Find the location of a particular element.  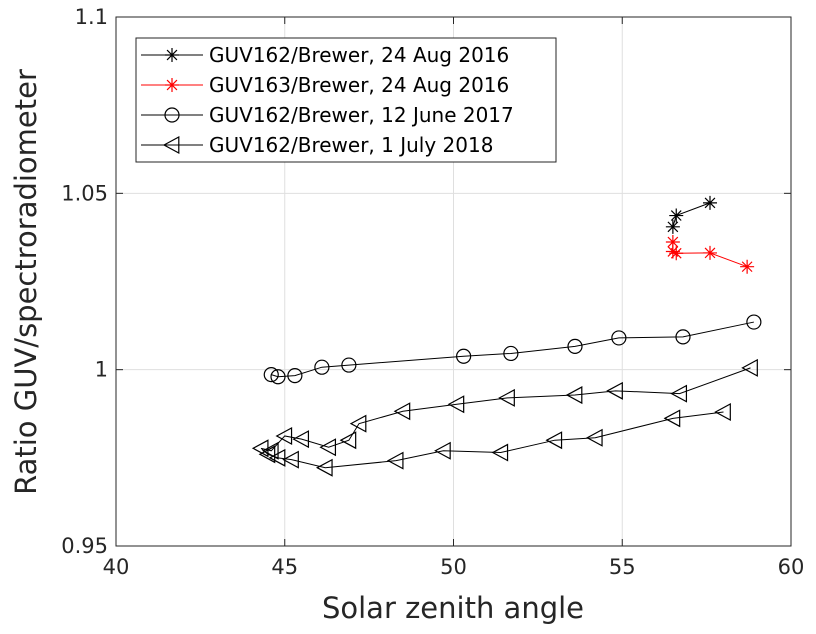

x-tick-label: 40 is located at coordinates (116, 567).